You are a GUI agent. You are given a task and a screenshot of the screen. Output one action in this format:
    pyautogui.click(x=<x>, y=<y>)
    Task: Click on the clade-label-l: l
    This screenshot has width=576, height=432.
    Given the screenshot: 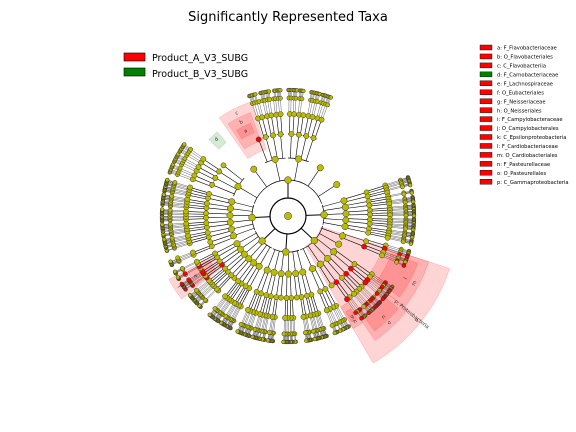 What is the action you would take?
    pyautogui.click(x=406, y=279)
    